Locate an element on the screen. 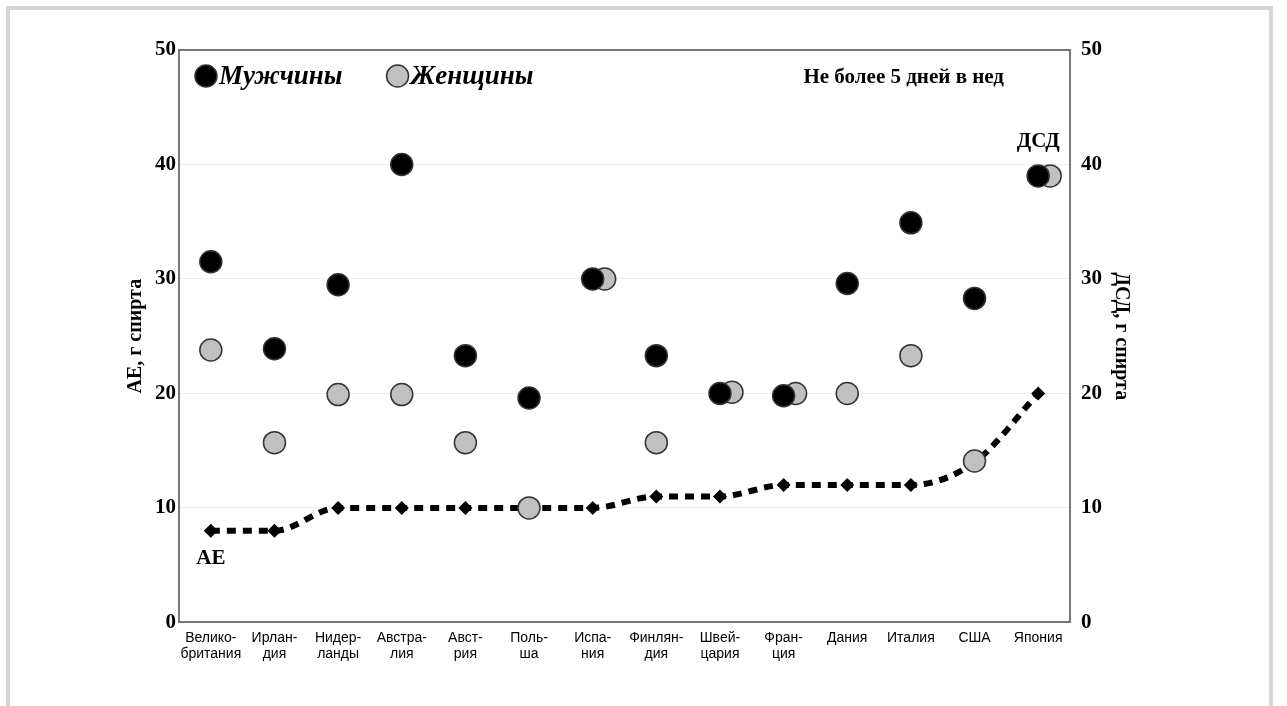 This screenshot has height=706, width=1287. y-tick-label: 30 is located at coordinates (165, 277).